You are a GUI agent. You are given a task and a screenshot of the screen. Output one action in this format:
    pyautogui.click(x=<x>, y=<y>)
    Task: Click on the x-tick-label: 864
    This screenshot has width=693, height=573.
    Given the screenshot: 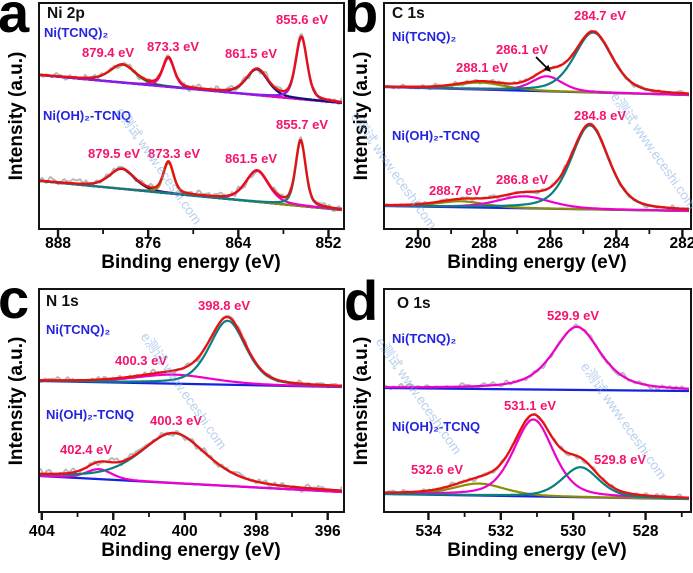 What is the action you would take?
    pyautogui.click(x=238, y=243)
    